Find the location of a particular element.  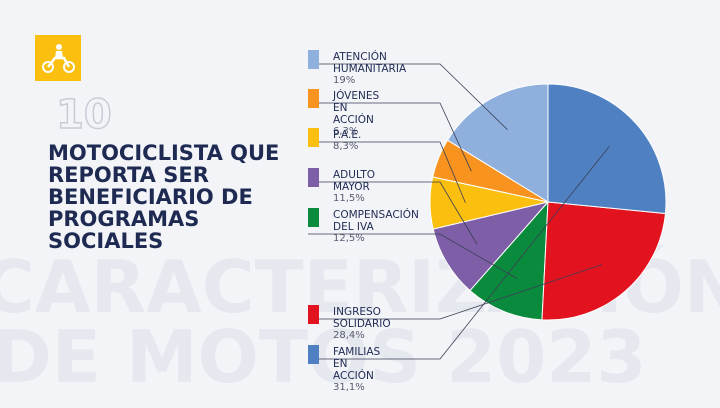

legend-label: INGRESO SOLIDARIO 28,4% is located at coordinates (362, 323).